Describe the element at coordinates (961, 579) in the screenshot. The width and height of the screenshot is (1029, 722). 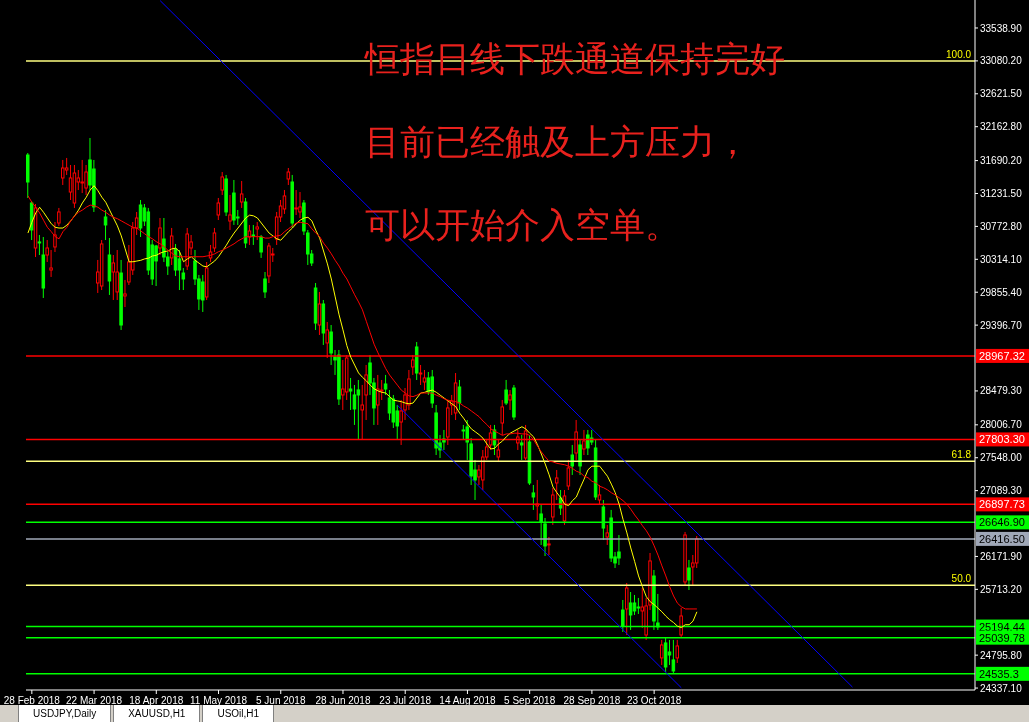
I see `annotation: 50.0` at that location.